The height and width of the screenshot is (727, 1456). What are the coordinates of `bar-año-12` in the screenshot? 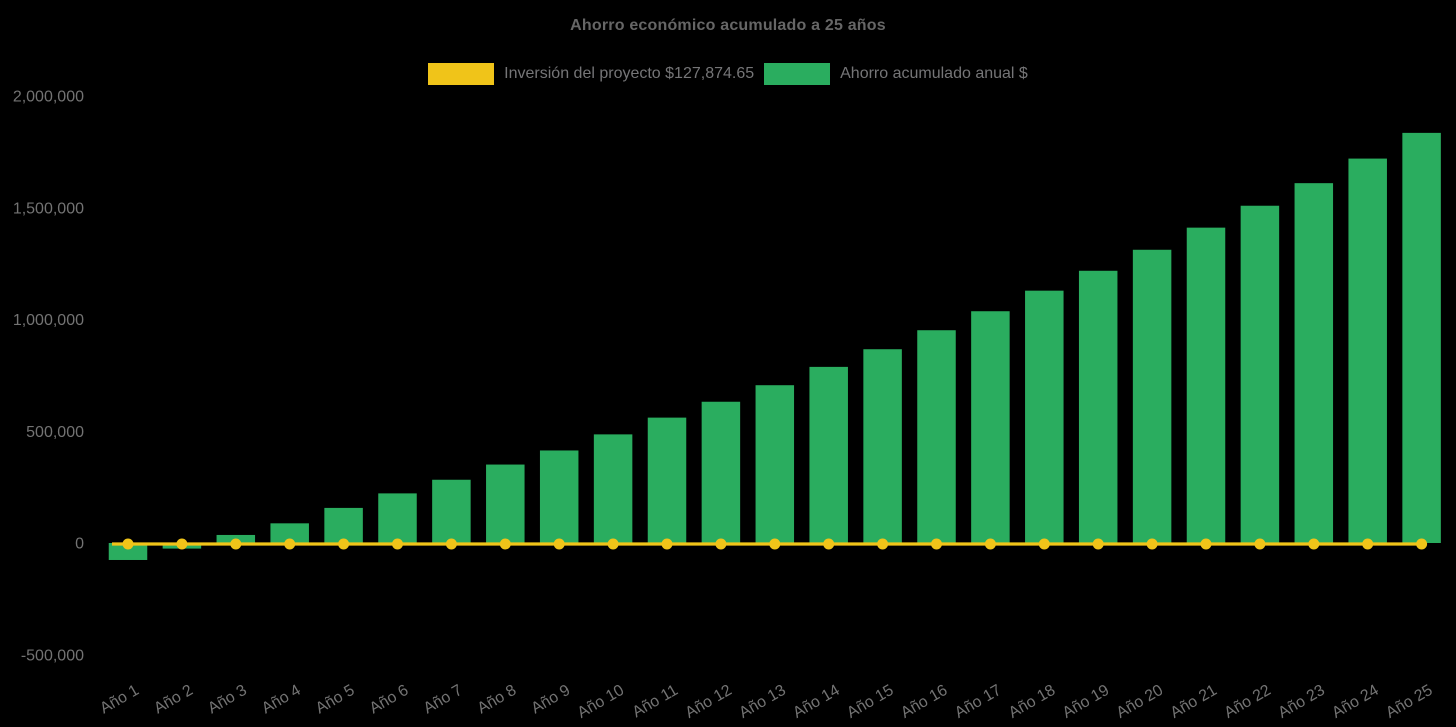 It's located at (721, 472).